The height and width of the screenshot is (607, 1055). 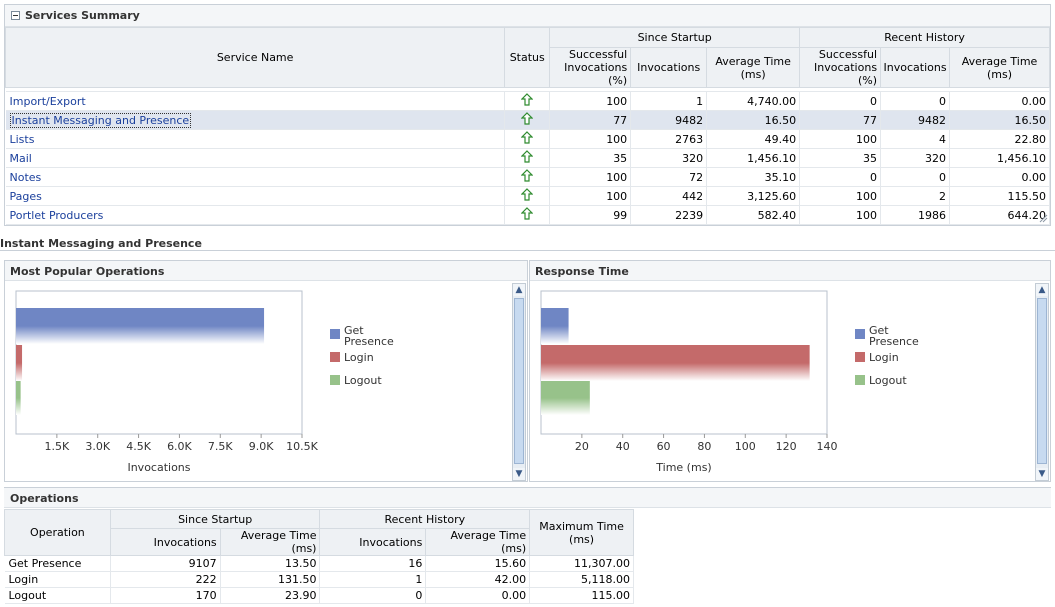 I want to click on col-ops-r-avg: Average Time (ms), so click(x=478, y=542).